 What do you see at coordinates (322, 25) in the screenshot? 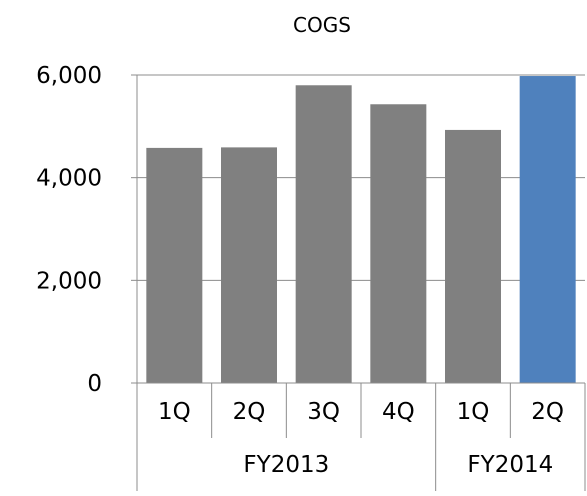
I see `chart-title: COGS` at bounding box center [322, 25].